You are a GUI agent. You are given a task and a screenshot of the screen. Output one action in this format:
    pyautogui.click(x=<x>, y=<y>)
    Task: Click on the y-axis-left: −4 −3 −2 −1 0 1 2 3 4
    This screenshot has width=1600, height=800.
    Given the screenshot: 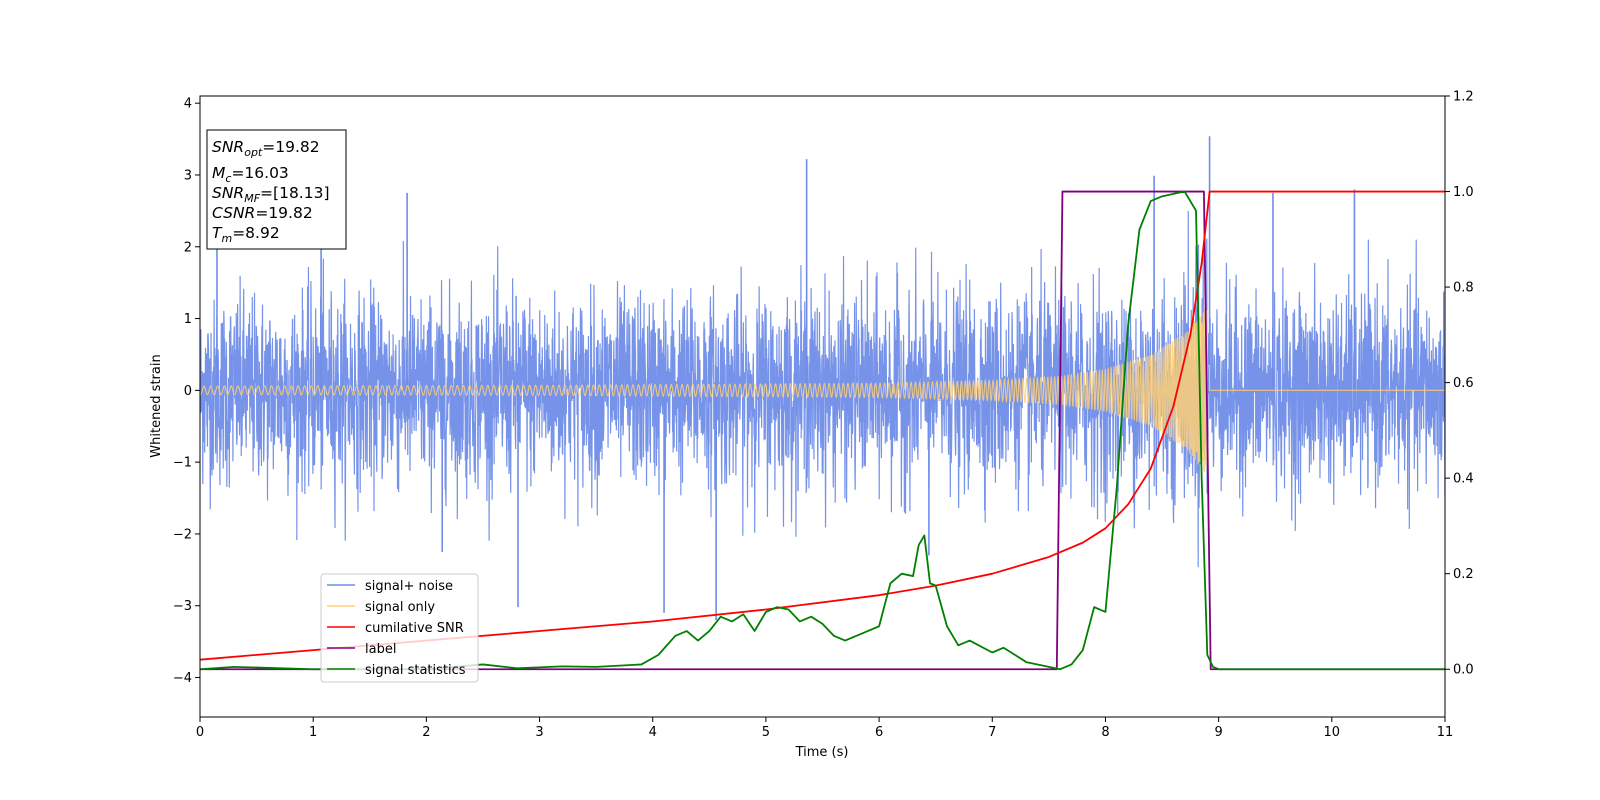 What is the action you would take?
    pyautogui.click(x=186, y=391)
    